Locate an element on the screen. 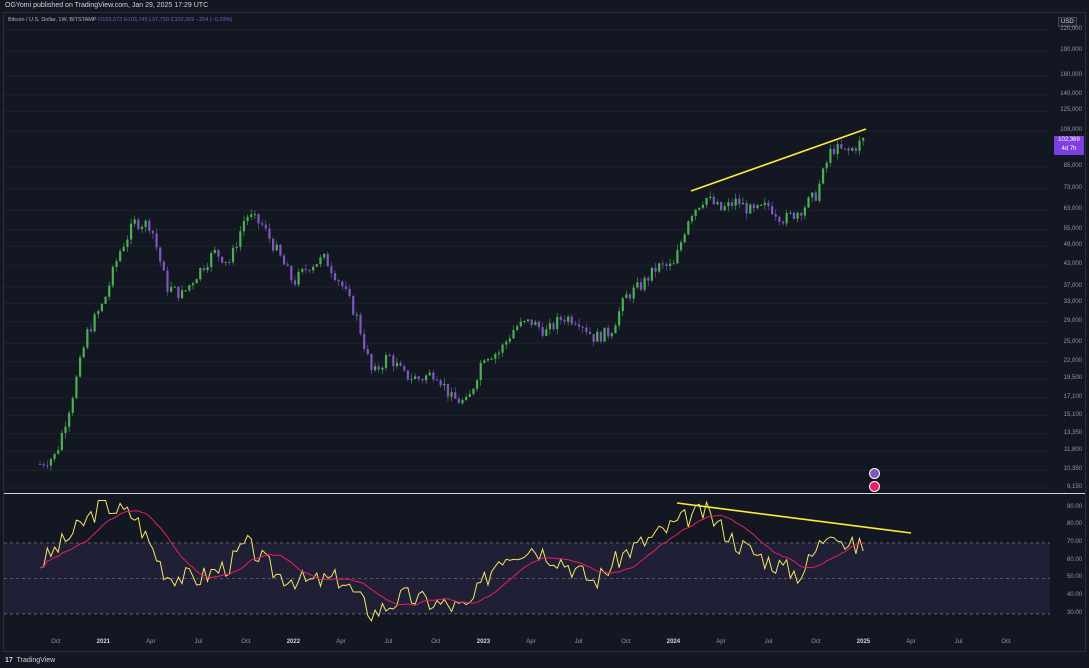 The image size is (1089, 668). price-tick-label: 125,000 is located at coordinates (1071, 110).